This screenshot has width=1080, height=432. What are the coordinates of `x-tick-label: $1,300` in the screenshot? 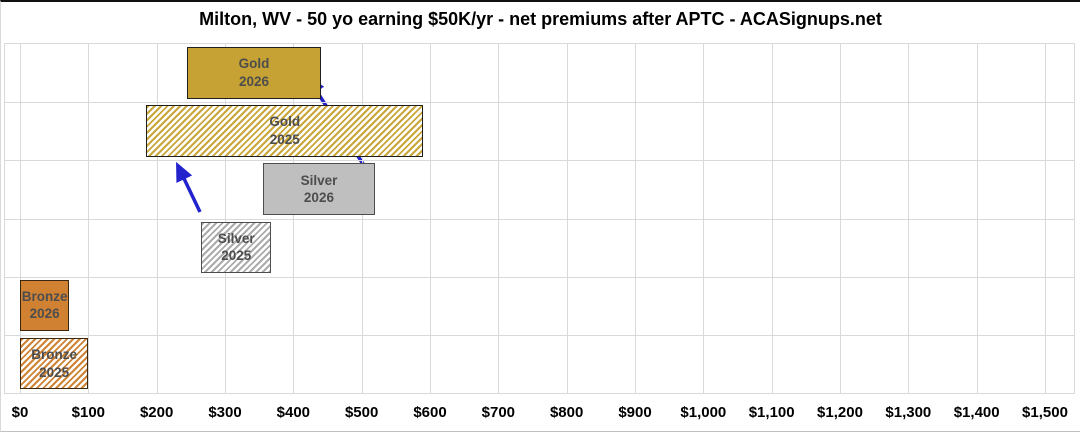 It's located at (908, 412).